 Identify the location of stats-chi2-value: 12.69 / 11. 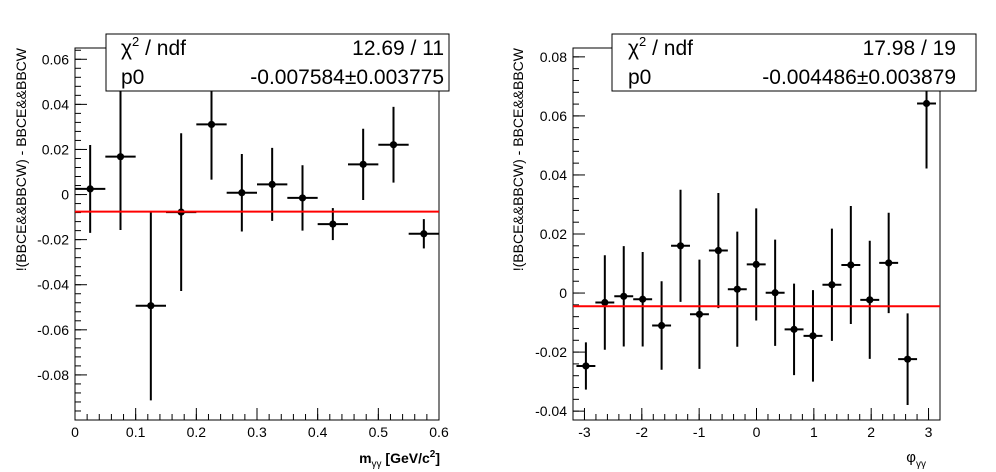
(398, 48).